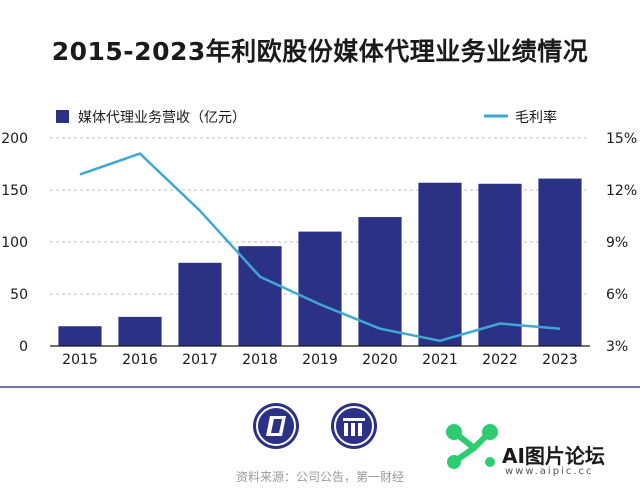 This screenshot has width=640, height=496. What do you see at coordinates (621, 191) in the screenshot?
I see `right-tick-label: 12%` at bounding box center [621, 191].